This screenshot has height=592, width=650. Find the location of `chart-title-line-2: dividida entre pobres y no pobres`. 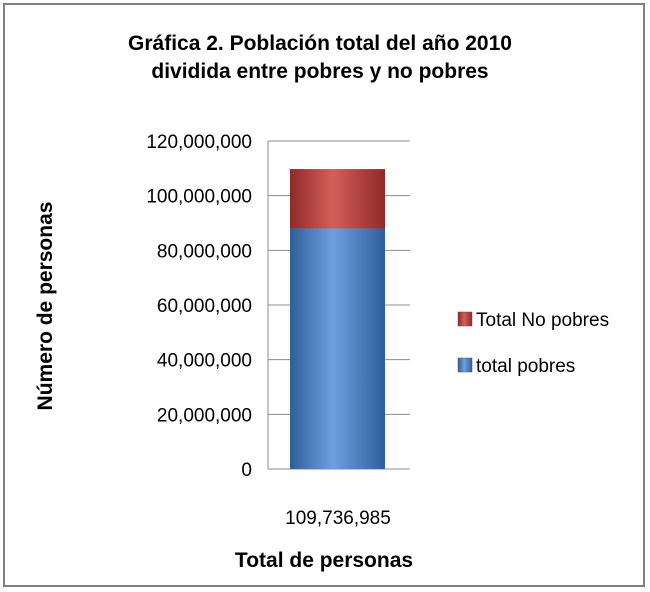

chart-title-line-2: dividida entre pobres y no pobres is located at coordinates (320, 71).